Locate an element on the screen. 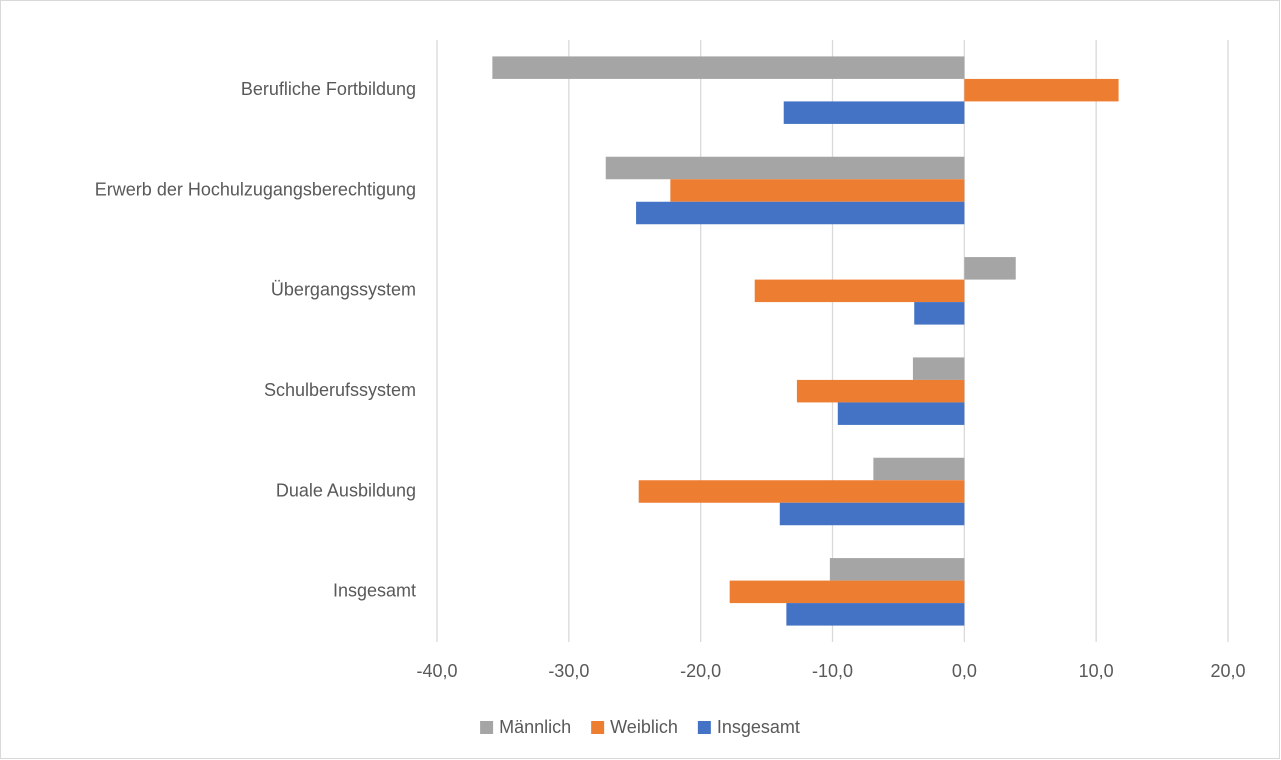  y-tick-label: Erwerb der Hochulzugangsberechtigung is located at coordinates (255, 189).